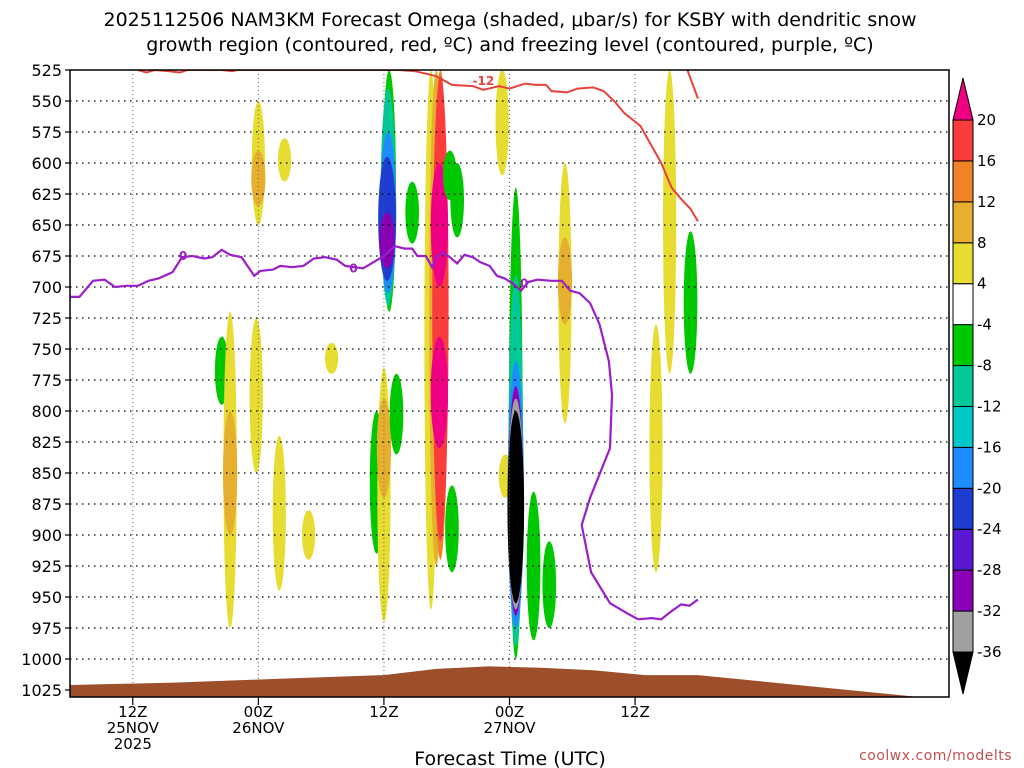 This screenshot has height=768, width=1024. What do you see at coordinates (41, 690) in the screenshot?
I see `y-tick-label: 1025` at bounding box center [41, 690].